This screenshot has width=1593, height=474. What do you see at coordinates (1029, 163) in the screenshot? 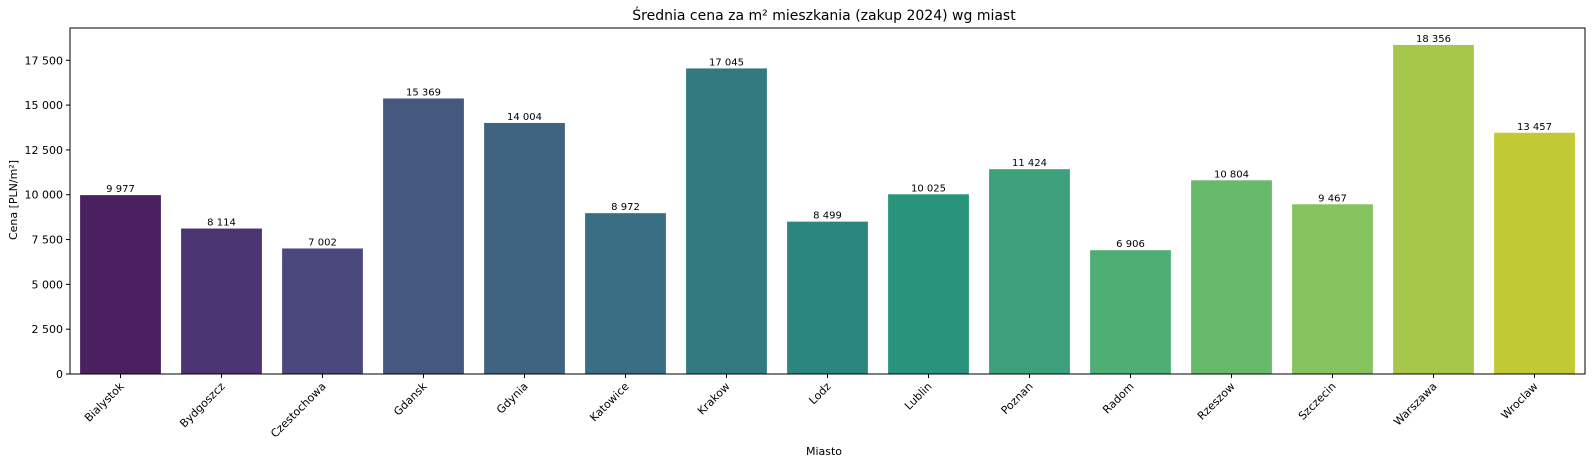
I see `bar-value-label: 11 424` at bounding box center [1029, 163].